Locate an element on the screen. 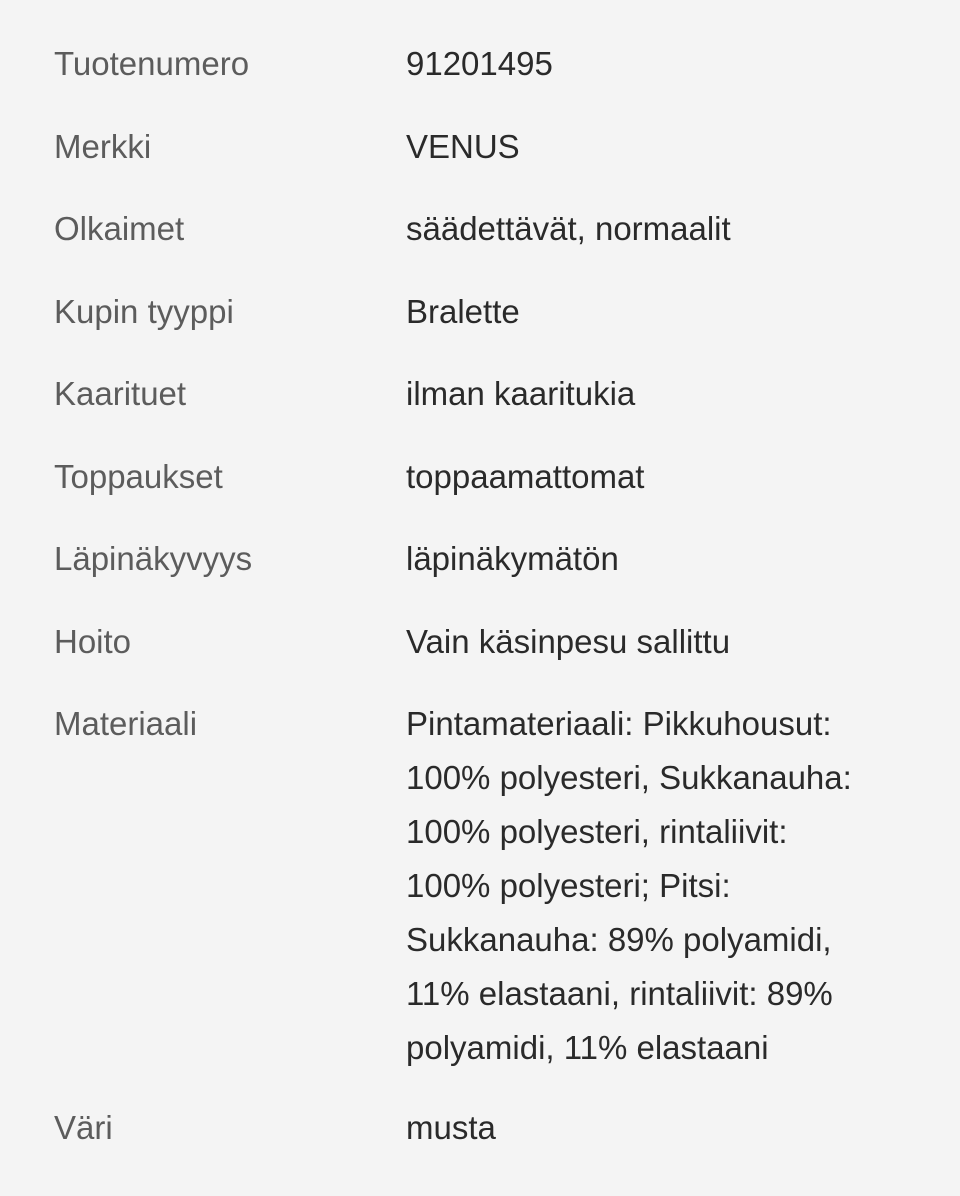 This screenshot has height=1196, width=960. material-line: Sukkanauha: 89% polyamidi, is located at coordinates (619, 939).